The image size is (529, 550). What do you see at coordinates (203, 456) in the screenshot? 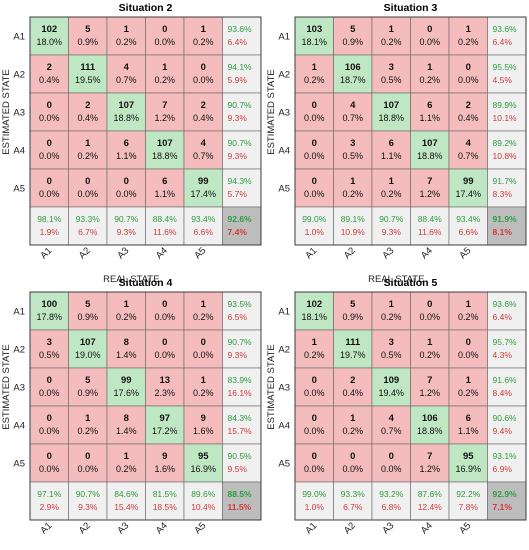
I see `cell-count: 95` at bounding box center [203, 456].